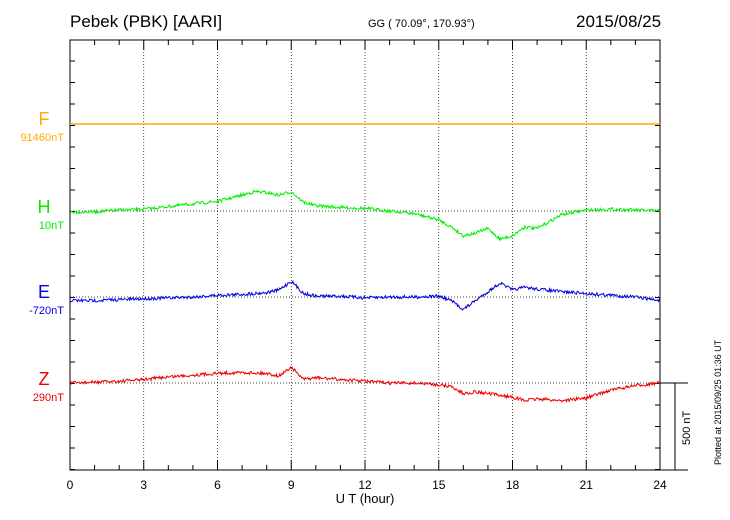 The width and height of the screenshot is (730, 520). I want to click on x-tick-label: 12, so click(365, 485).